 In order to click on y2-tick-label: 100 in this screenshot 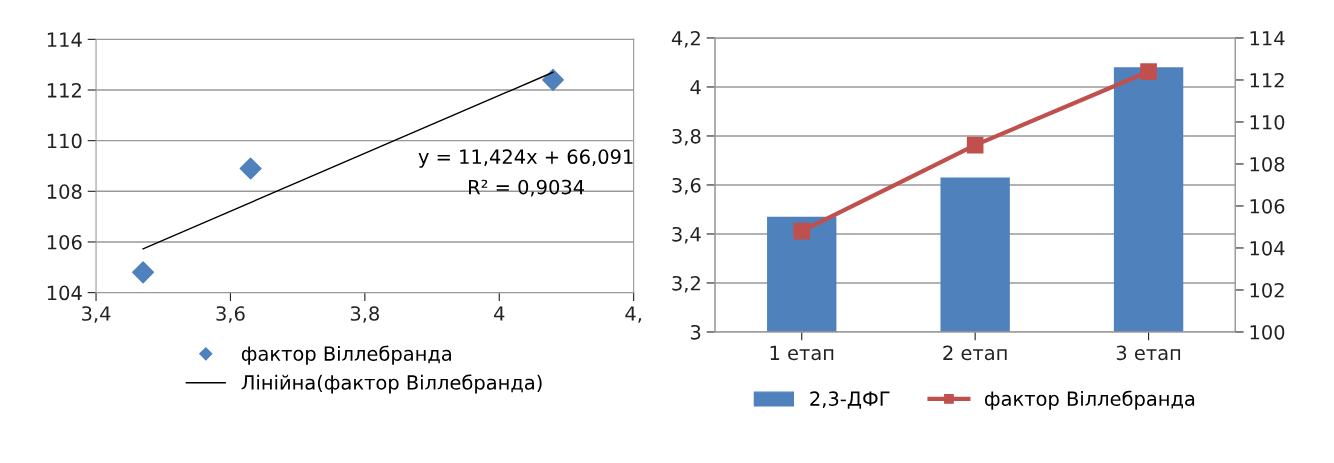, I will do `click(1267, 332)`.